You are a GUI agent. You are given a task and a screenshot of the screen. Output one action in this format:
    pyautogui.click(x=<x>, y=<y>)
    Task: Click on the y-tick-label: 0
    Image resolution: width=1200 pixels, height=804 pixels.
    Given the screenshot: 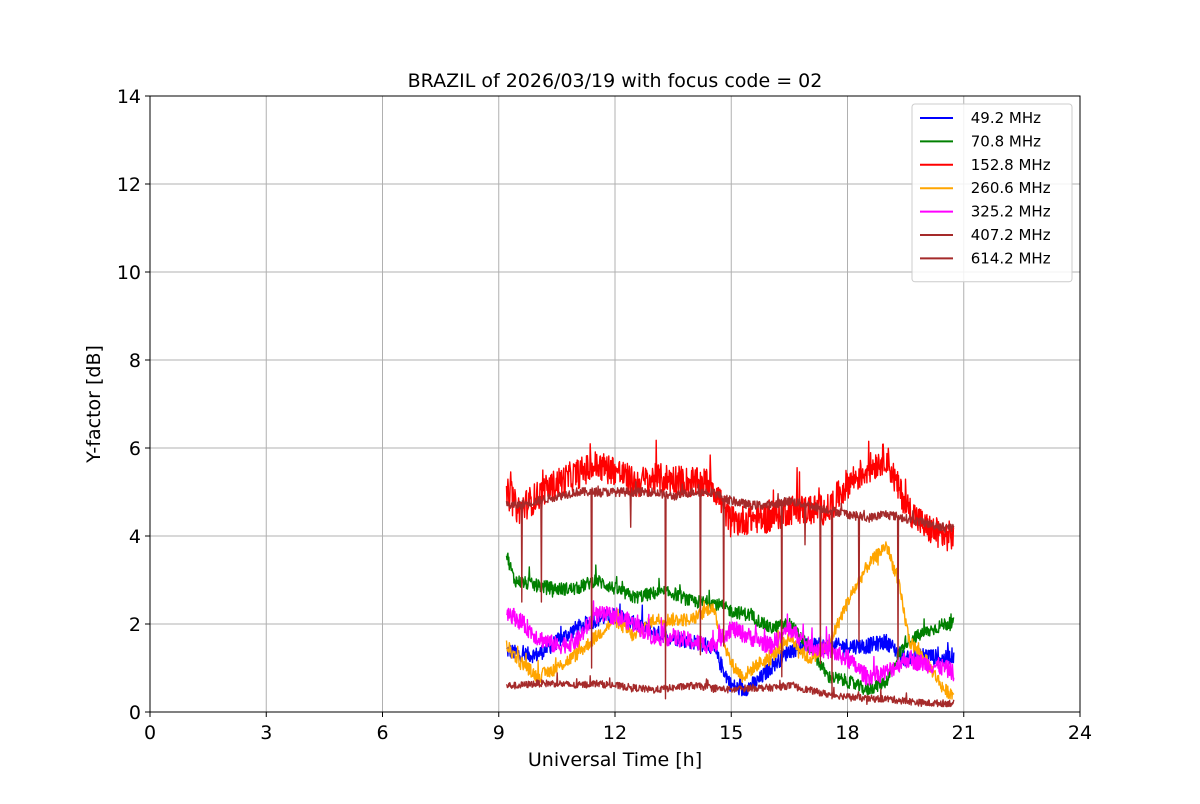 What is the action you would take?
    pyautogui.click(x=135, y=713)
    